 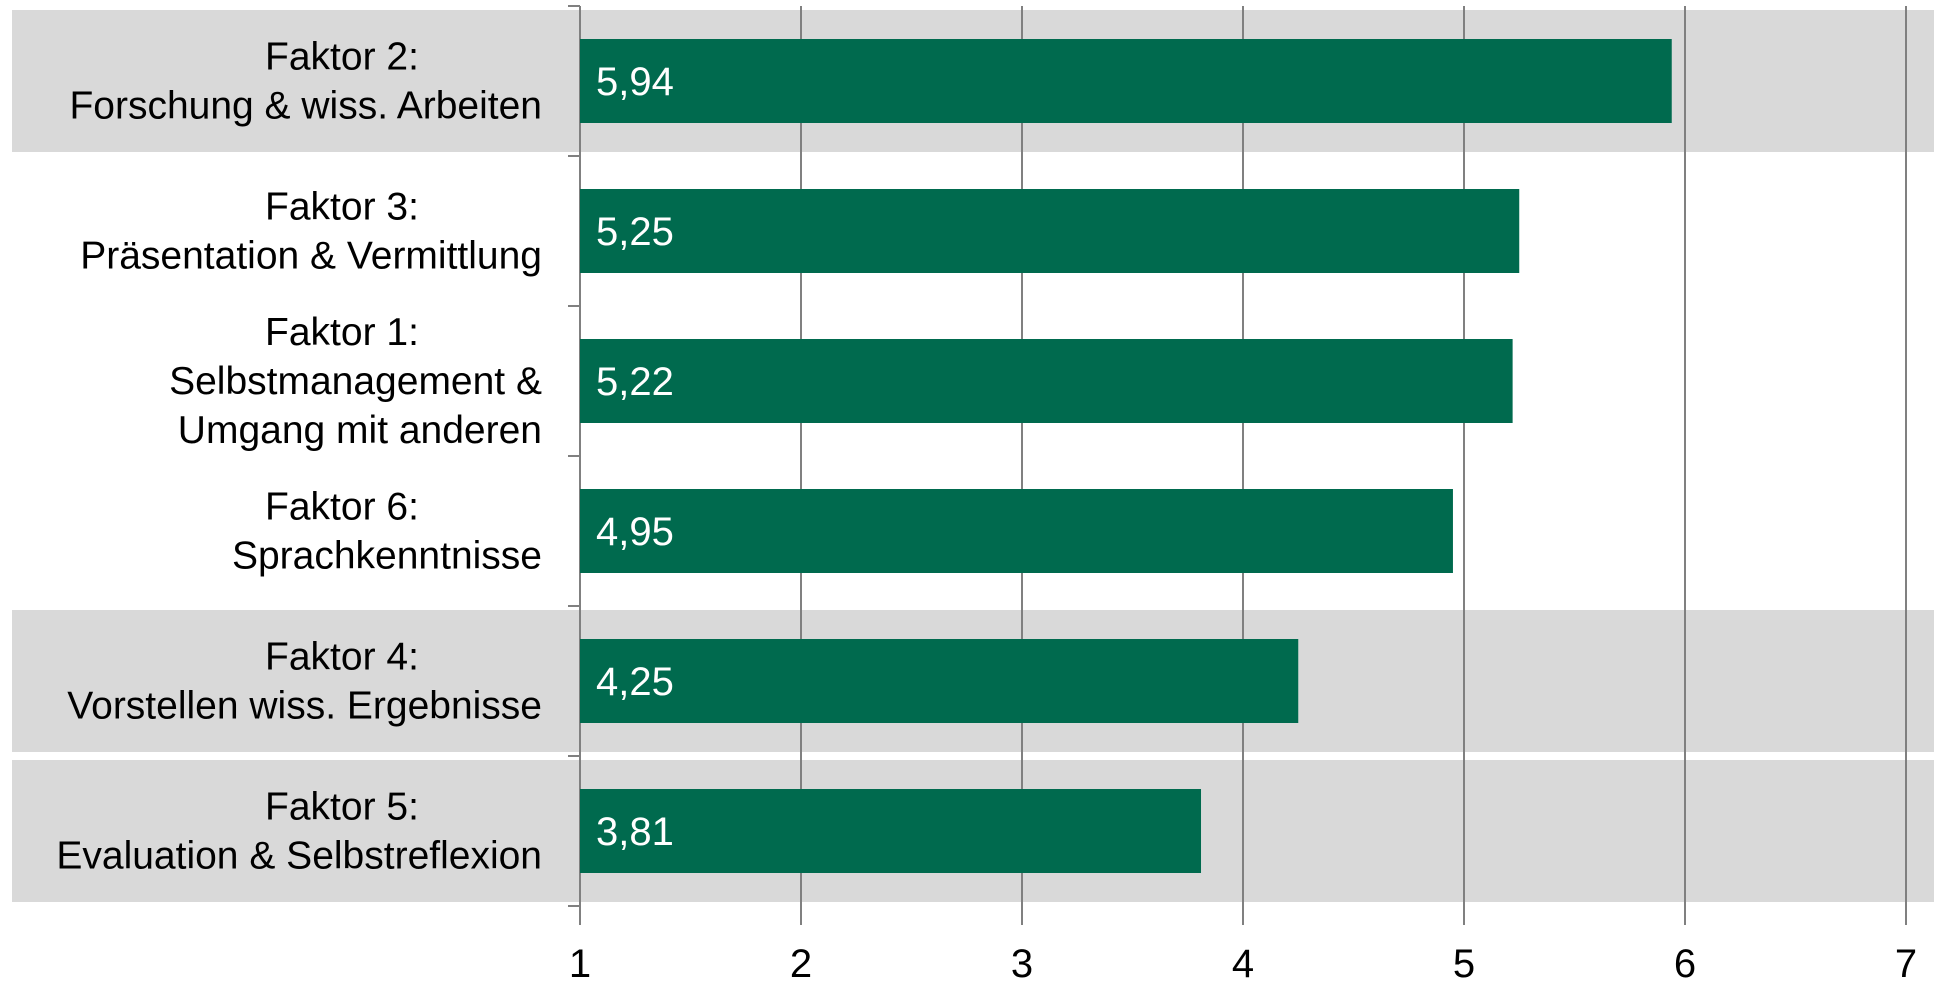 I want to click on x-tick-label: 7, so click(x=1906, y=963).